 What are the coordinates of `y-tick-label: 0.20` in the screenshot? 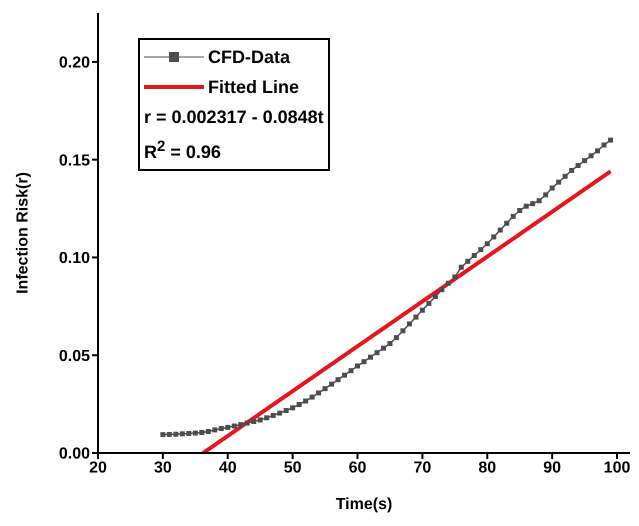 It's located at (74, 63).